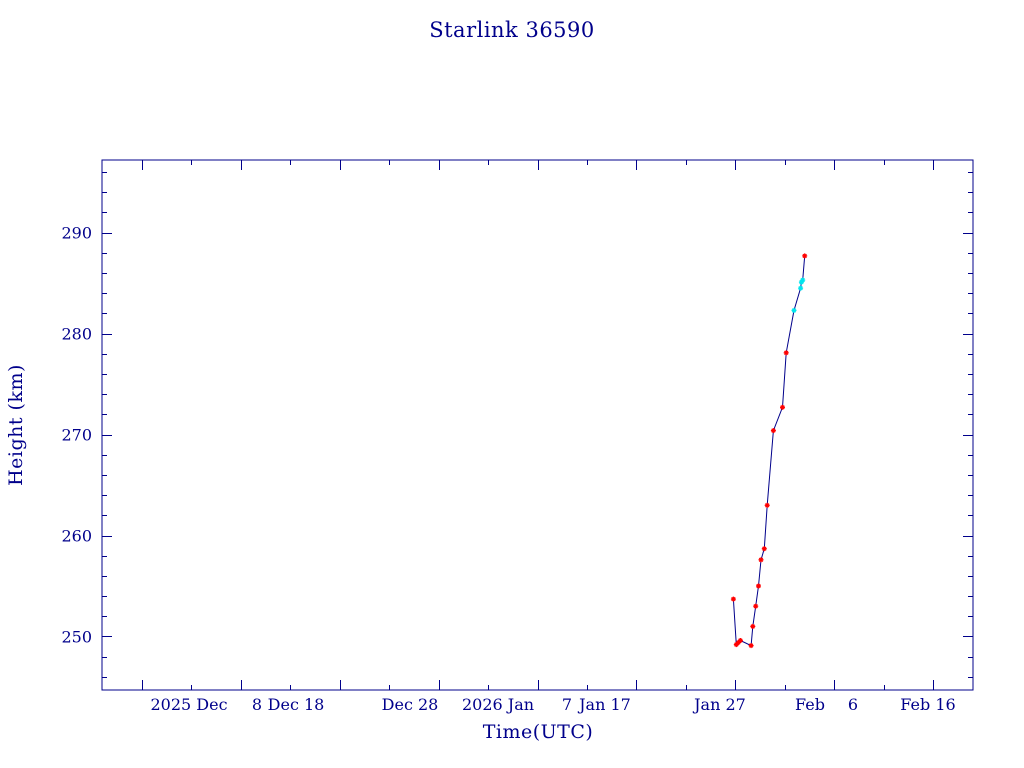  I want to click on x-tick-label: Dec 28, so click(410, 704).